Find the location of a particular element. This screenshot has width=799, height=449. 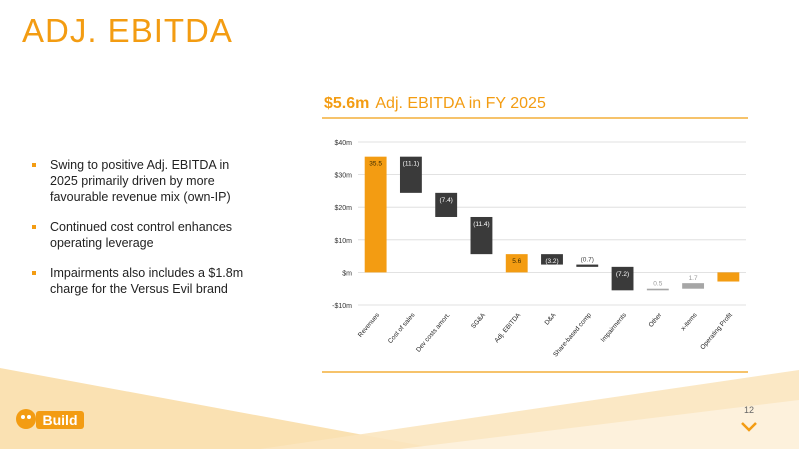

y-tick-label: $30m is located at coordinates (343, 176).